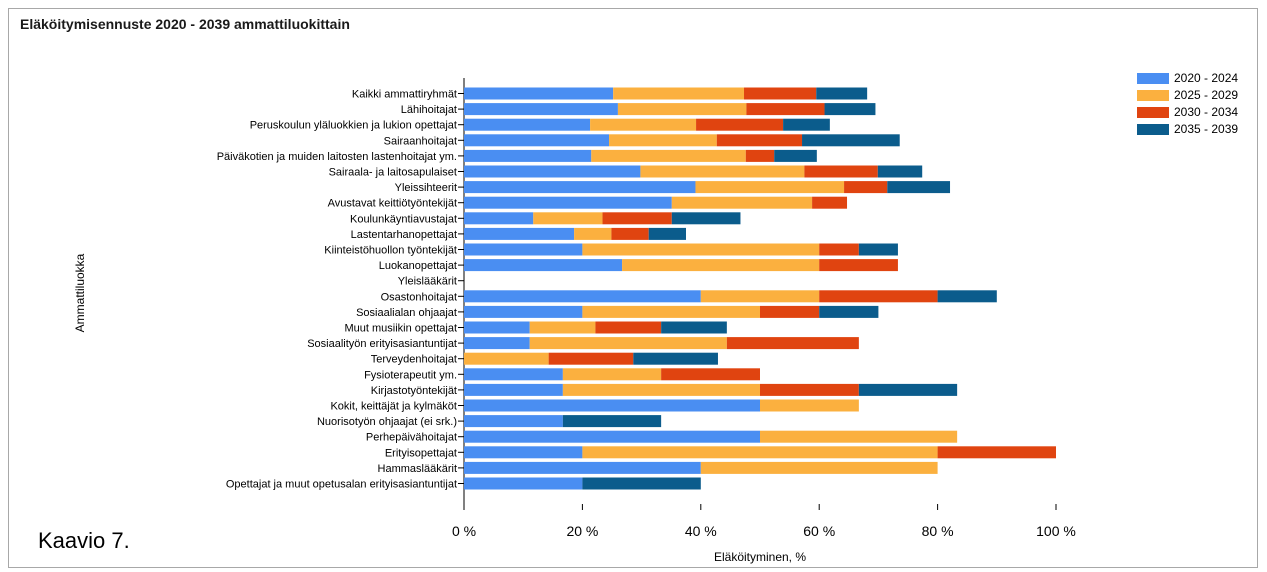 This screenshot has height=572, width=1267. I want to click on x-axis-title: Eläköityminen, %, so click(760, 557).